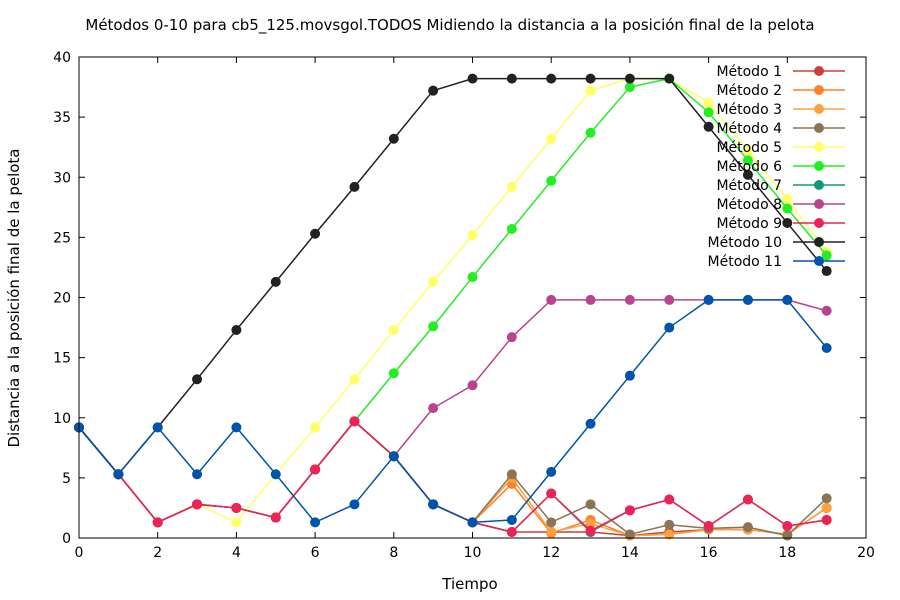  Describe the element at coordinates (630, 553) in the screenshot. I see `x-tick-label: 14` at that location.